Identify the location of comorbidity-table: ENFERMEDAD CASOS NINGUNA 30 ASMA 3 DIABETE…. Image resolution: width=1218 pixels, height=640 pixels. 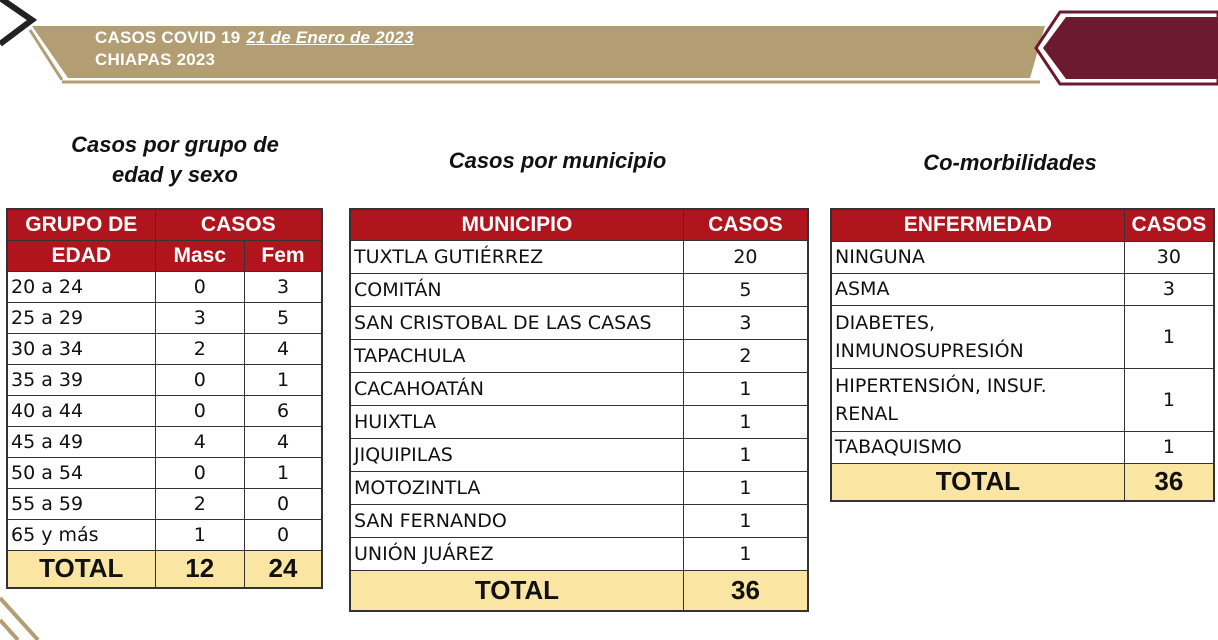
(1022, 355).